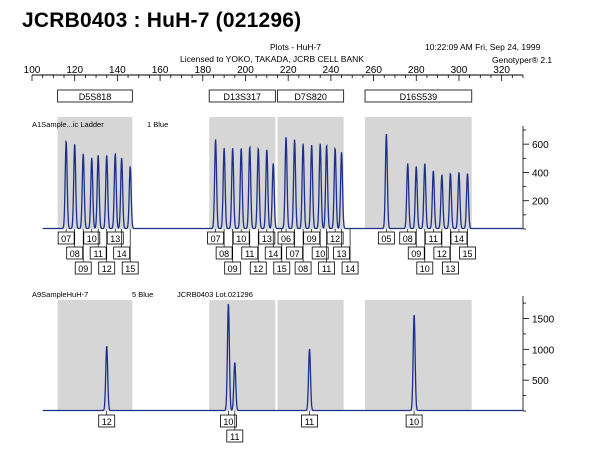 This screenshot has height=462, width=592. Describe the element at coordinates (117, 70) in the screenshot. I see `x-tick-label: 140` at that location.